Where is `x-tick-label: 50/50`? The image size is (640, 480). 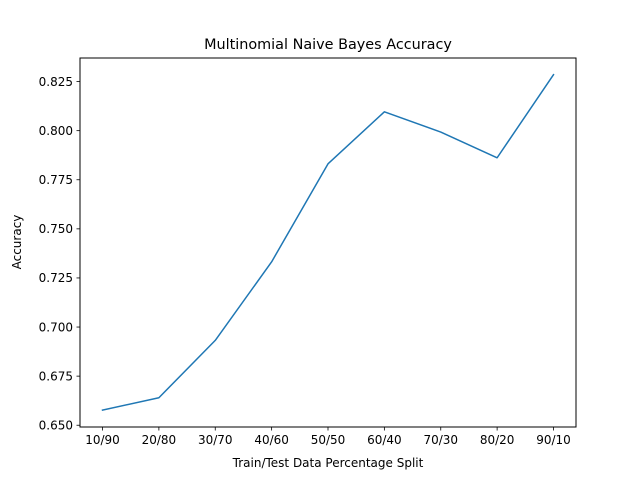
x-tick-label: 50/50 is located at coordinates (328, 440).